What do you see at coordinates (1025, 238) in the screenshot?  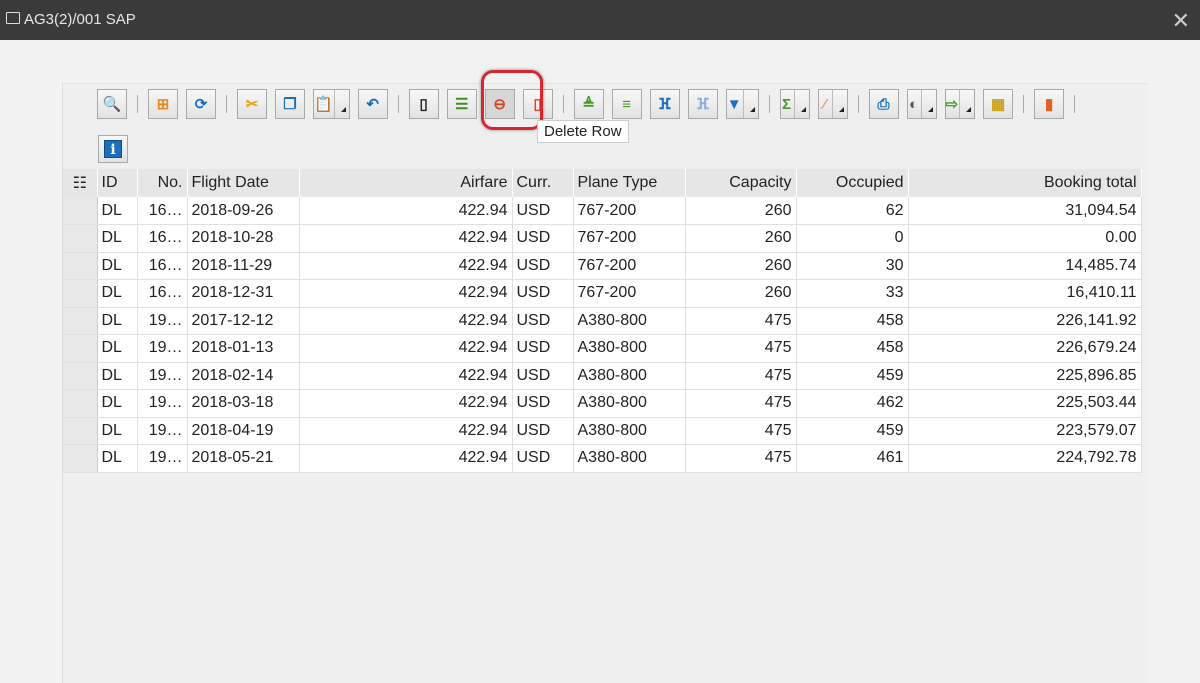 I see `table-cell: 0.00` at bounding box center [1025, 238].